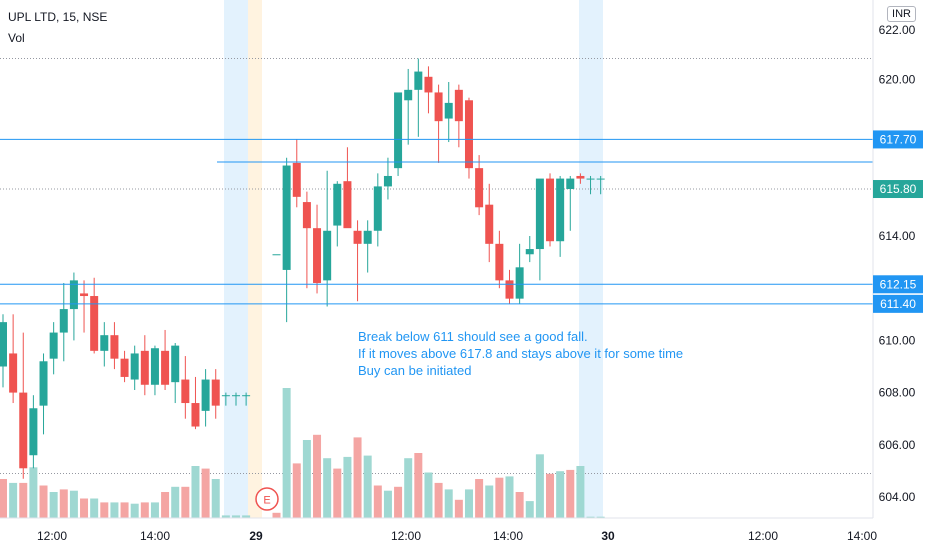 The width and height of the screenshot is (932, 550). Describe the element at coordinates (897, 340) in the screenshot. I see `y-tick-label: 610.00` at that location.